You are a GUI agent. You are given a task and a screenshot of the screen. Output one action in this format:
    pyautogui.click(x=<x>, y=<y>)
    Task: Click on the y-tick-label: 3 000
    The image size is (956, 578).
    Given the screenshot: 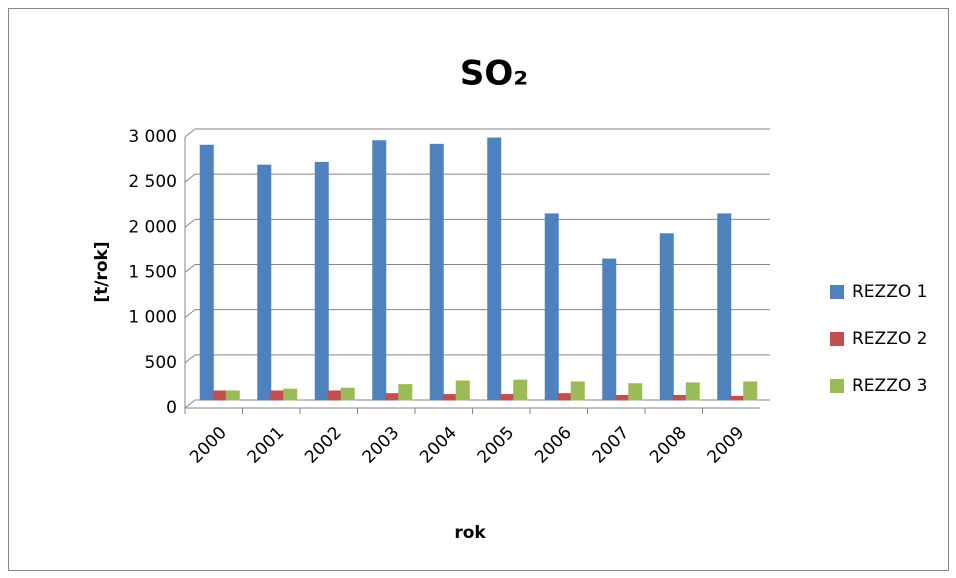 What is the action you would take?
    pyautogui.click(x=152, y=137)
    